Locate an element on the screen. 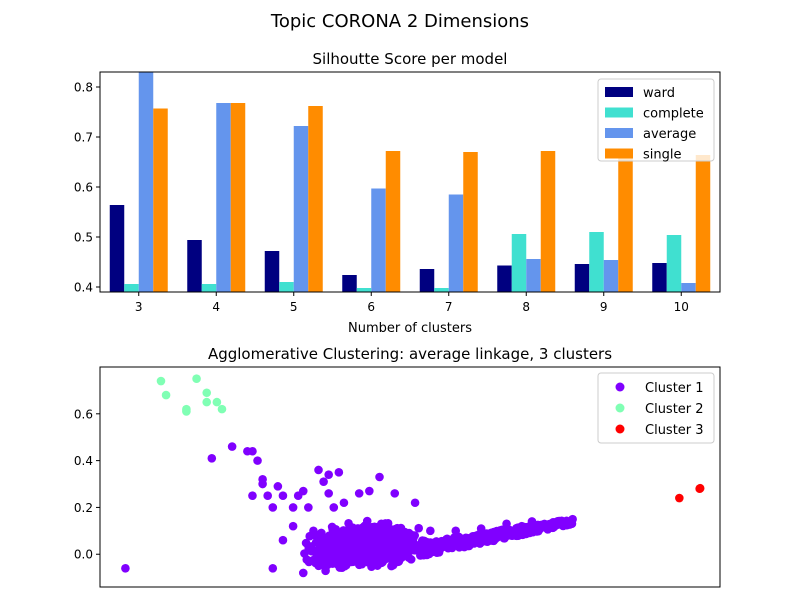  scatter-legend: Cluster 1 Cluster 2 Cluster 3 is located at coordinates (656, 408).